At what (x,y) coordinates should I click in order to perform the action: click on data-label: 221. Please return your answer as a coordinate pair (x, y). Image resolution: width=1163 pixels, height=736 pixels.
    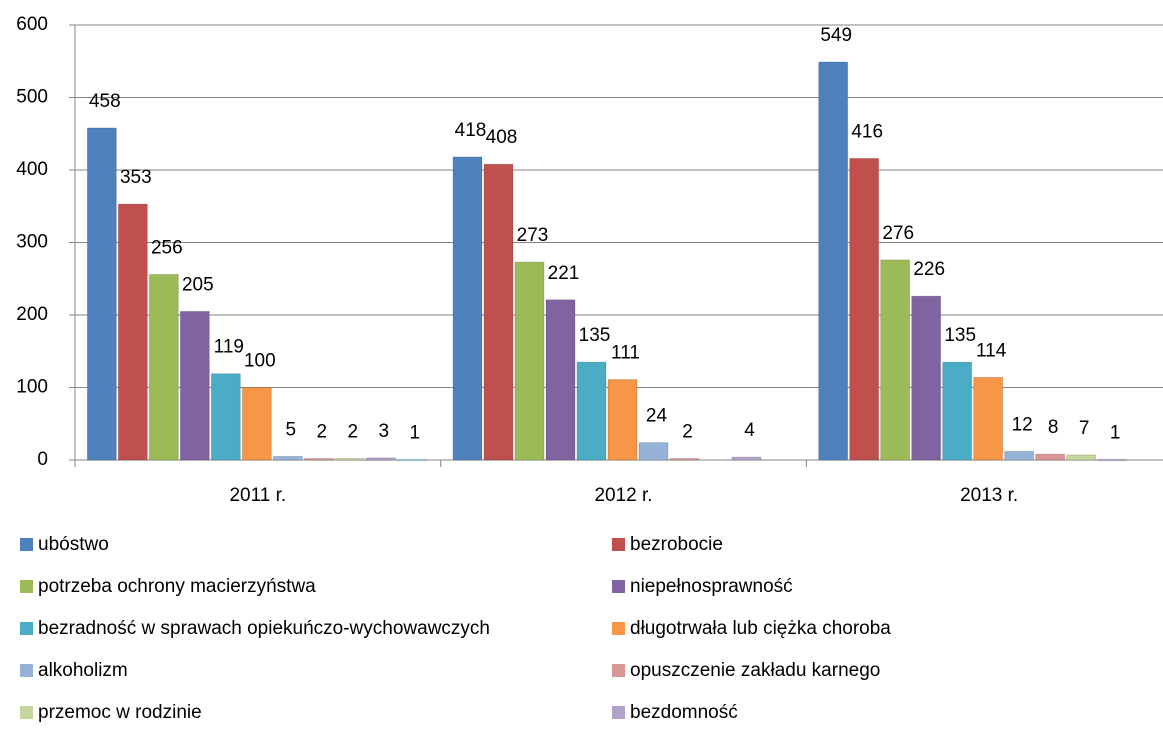
    Looking at the image, I should click on (564, 273).